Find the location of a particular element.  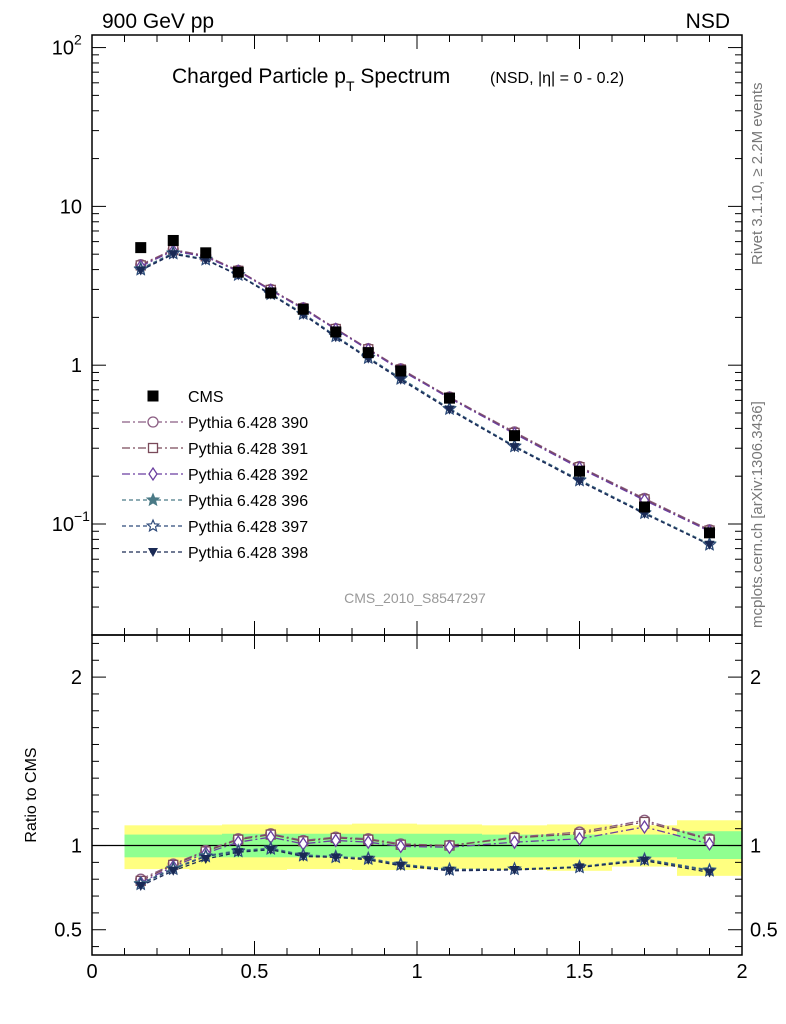

legend-label: Pythia 6.428 396 is located at coordinates (248, 501).